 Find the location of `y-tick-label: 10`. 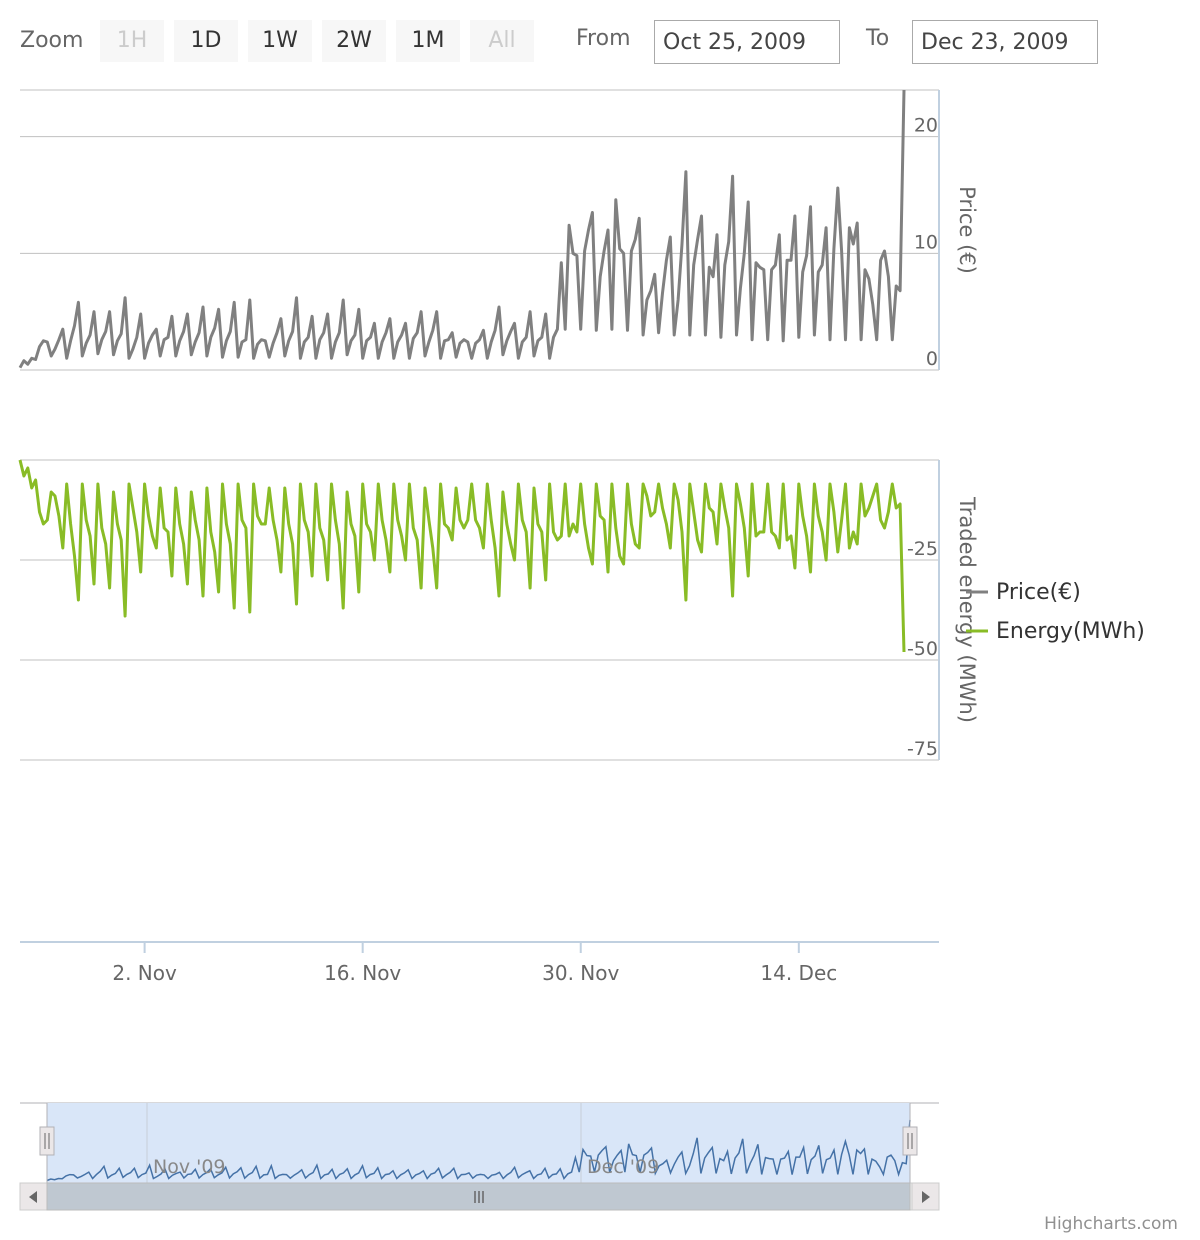

y-tick-label: 10 is located at coordinates (926, 242).